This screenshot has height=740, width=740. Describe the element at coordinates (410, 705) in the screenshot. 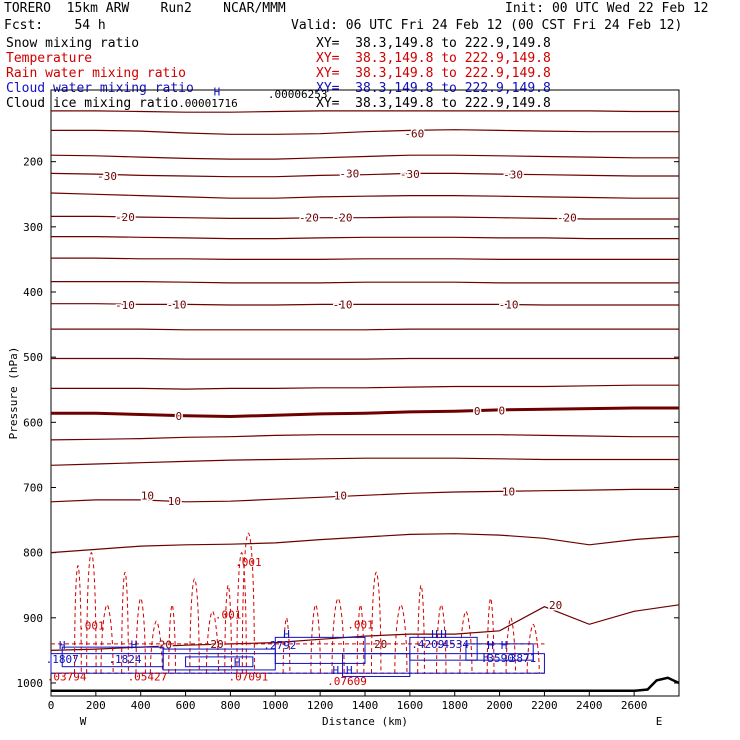

I see `x-tick-label: 1600` at that location.